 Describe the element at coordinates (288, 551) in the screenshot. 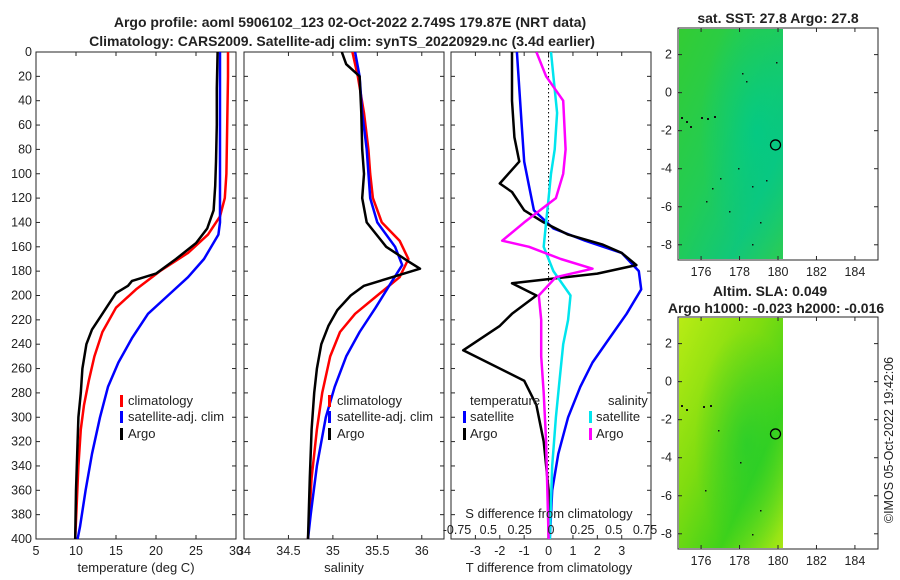

I see `x-tick-label: 34.5` at that location.